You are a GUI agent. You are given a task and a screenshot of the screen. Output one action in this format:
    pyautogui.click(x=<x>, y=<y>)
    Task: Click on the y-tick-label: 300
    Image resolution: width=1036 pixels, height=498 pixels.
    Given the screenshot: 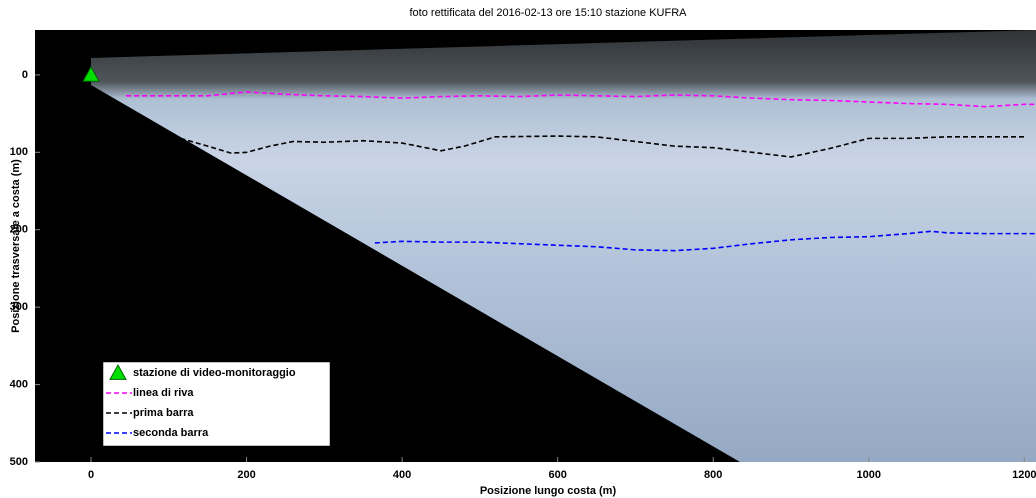 What is the action you would take?
    pyautogui.click(x=19, y=307)
    